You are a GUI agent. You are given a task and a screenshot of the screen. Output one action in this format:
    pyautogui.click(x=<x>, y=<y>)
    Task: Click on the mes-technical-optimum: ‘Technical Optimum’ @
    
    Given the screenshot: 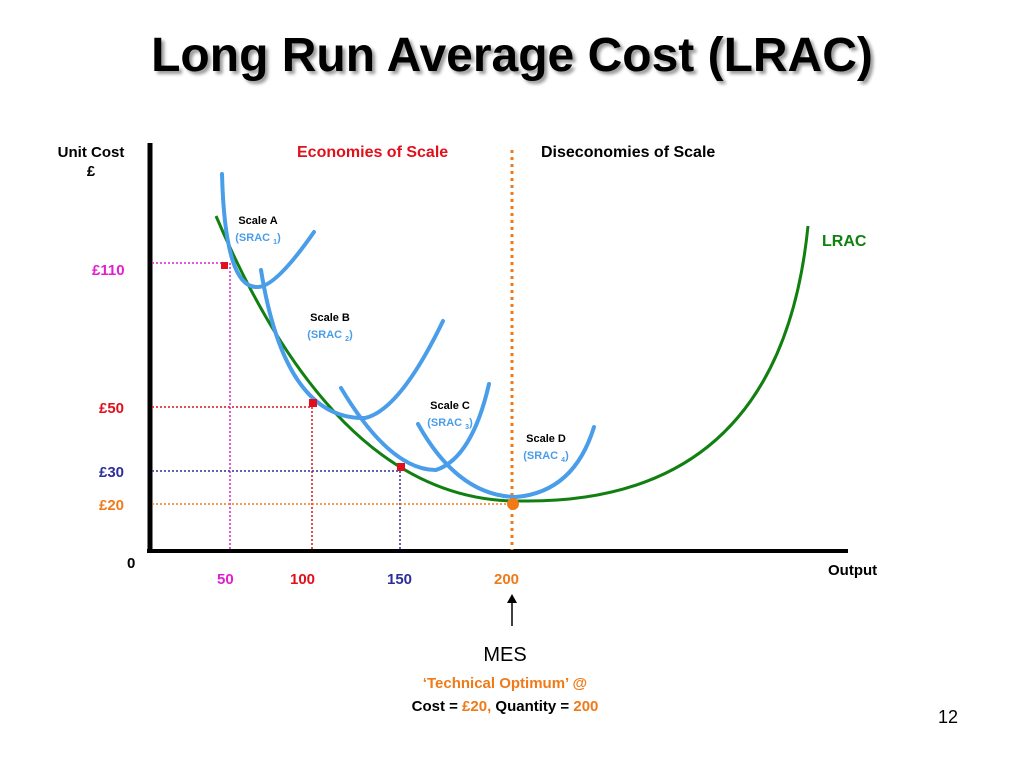 What is the action you would take?
    pyautogui.click(x=505, y=683)
    